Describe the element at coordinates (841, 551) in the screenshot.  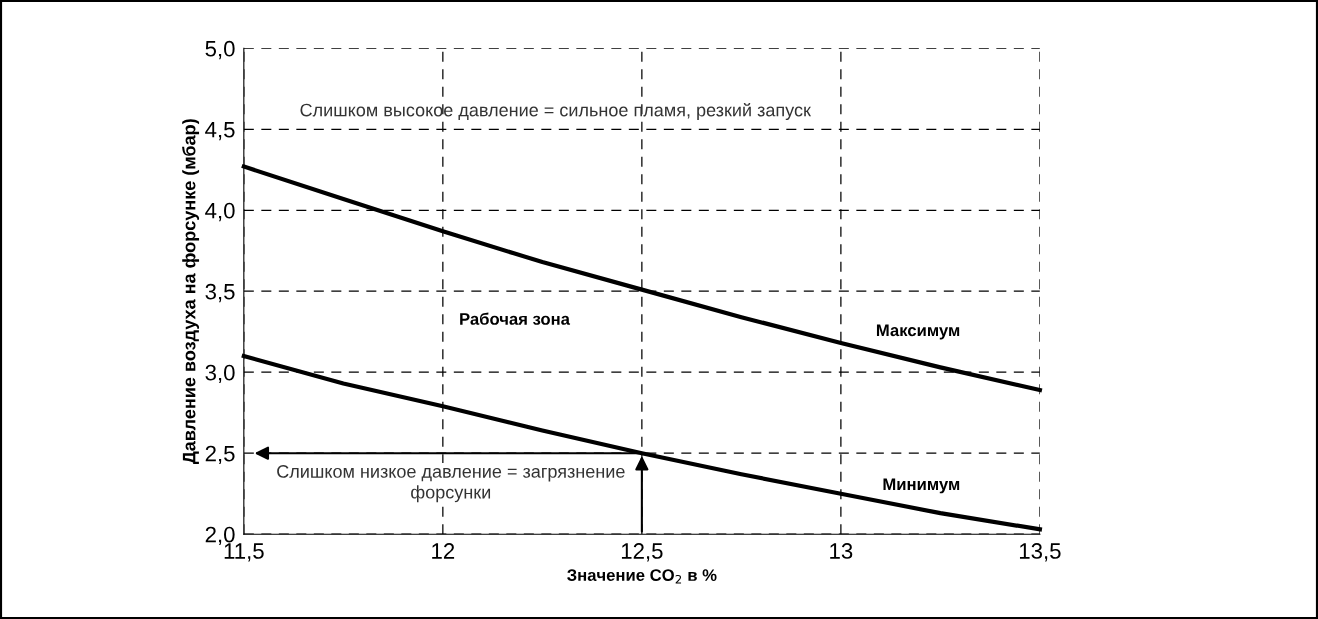
I see `x-tick-label: 13` at that location.